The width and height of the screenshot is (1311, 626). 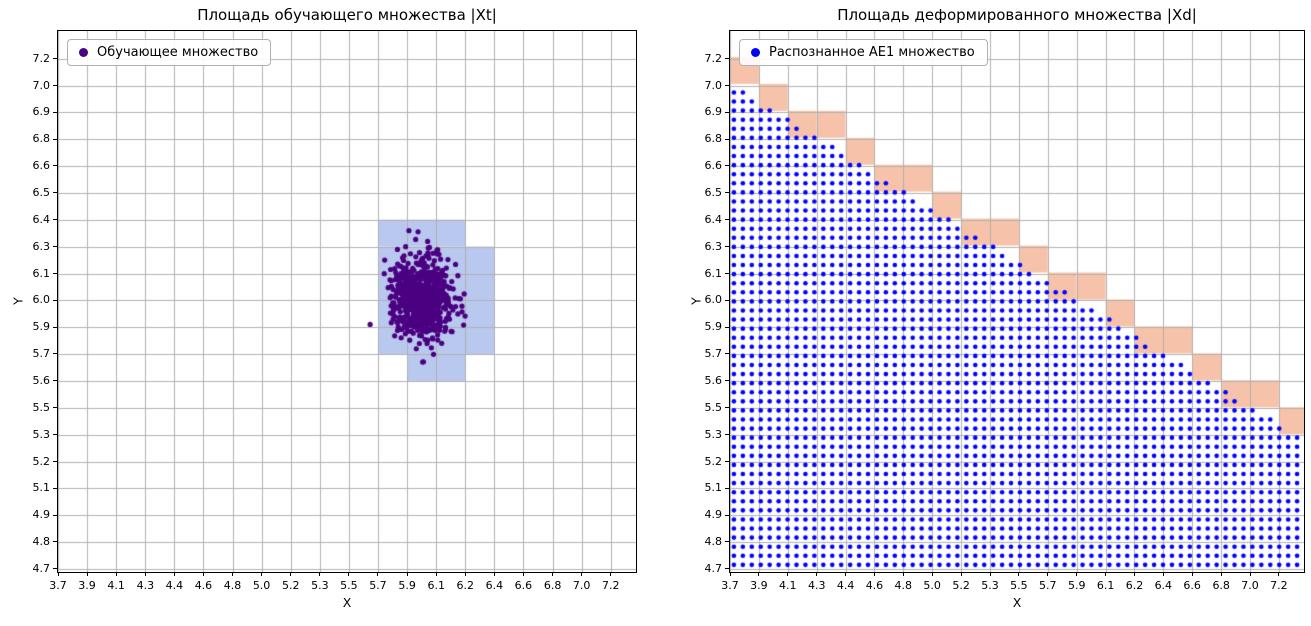 What do you see at coordinates (1019, 585) in the screenshot?
I see `x-tick-label: 5.5` at bounding box center [1019, 585].